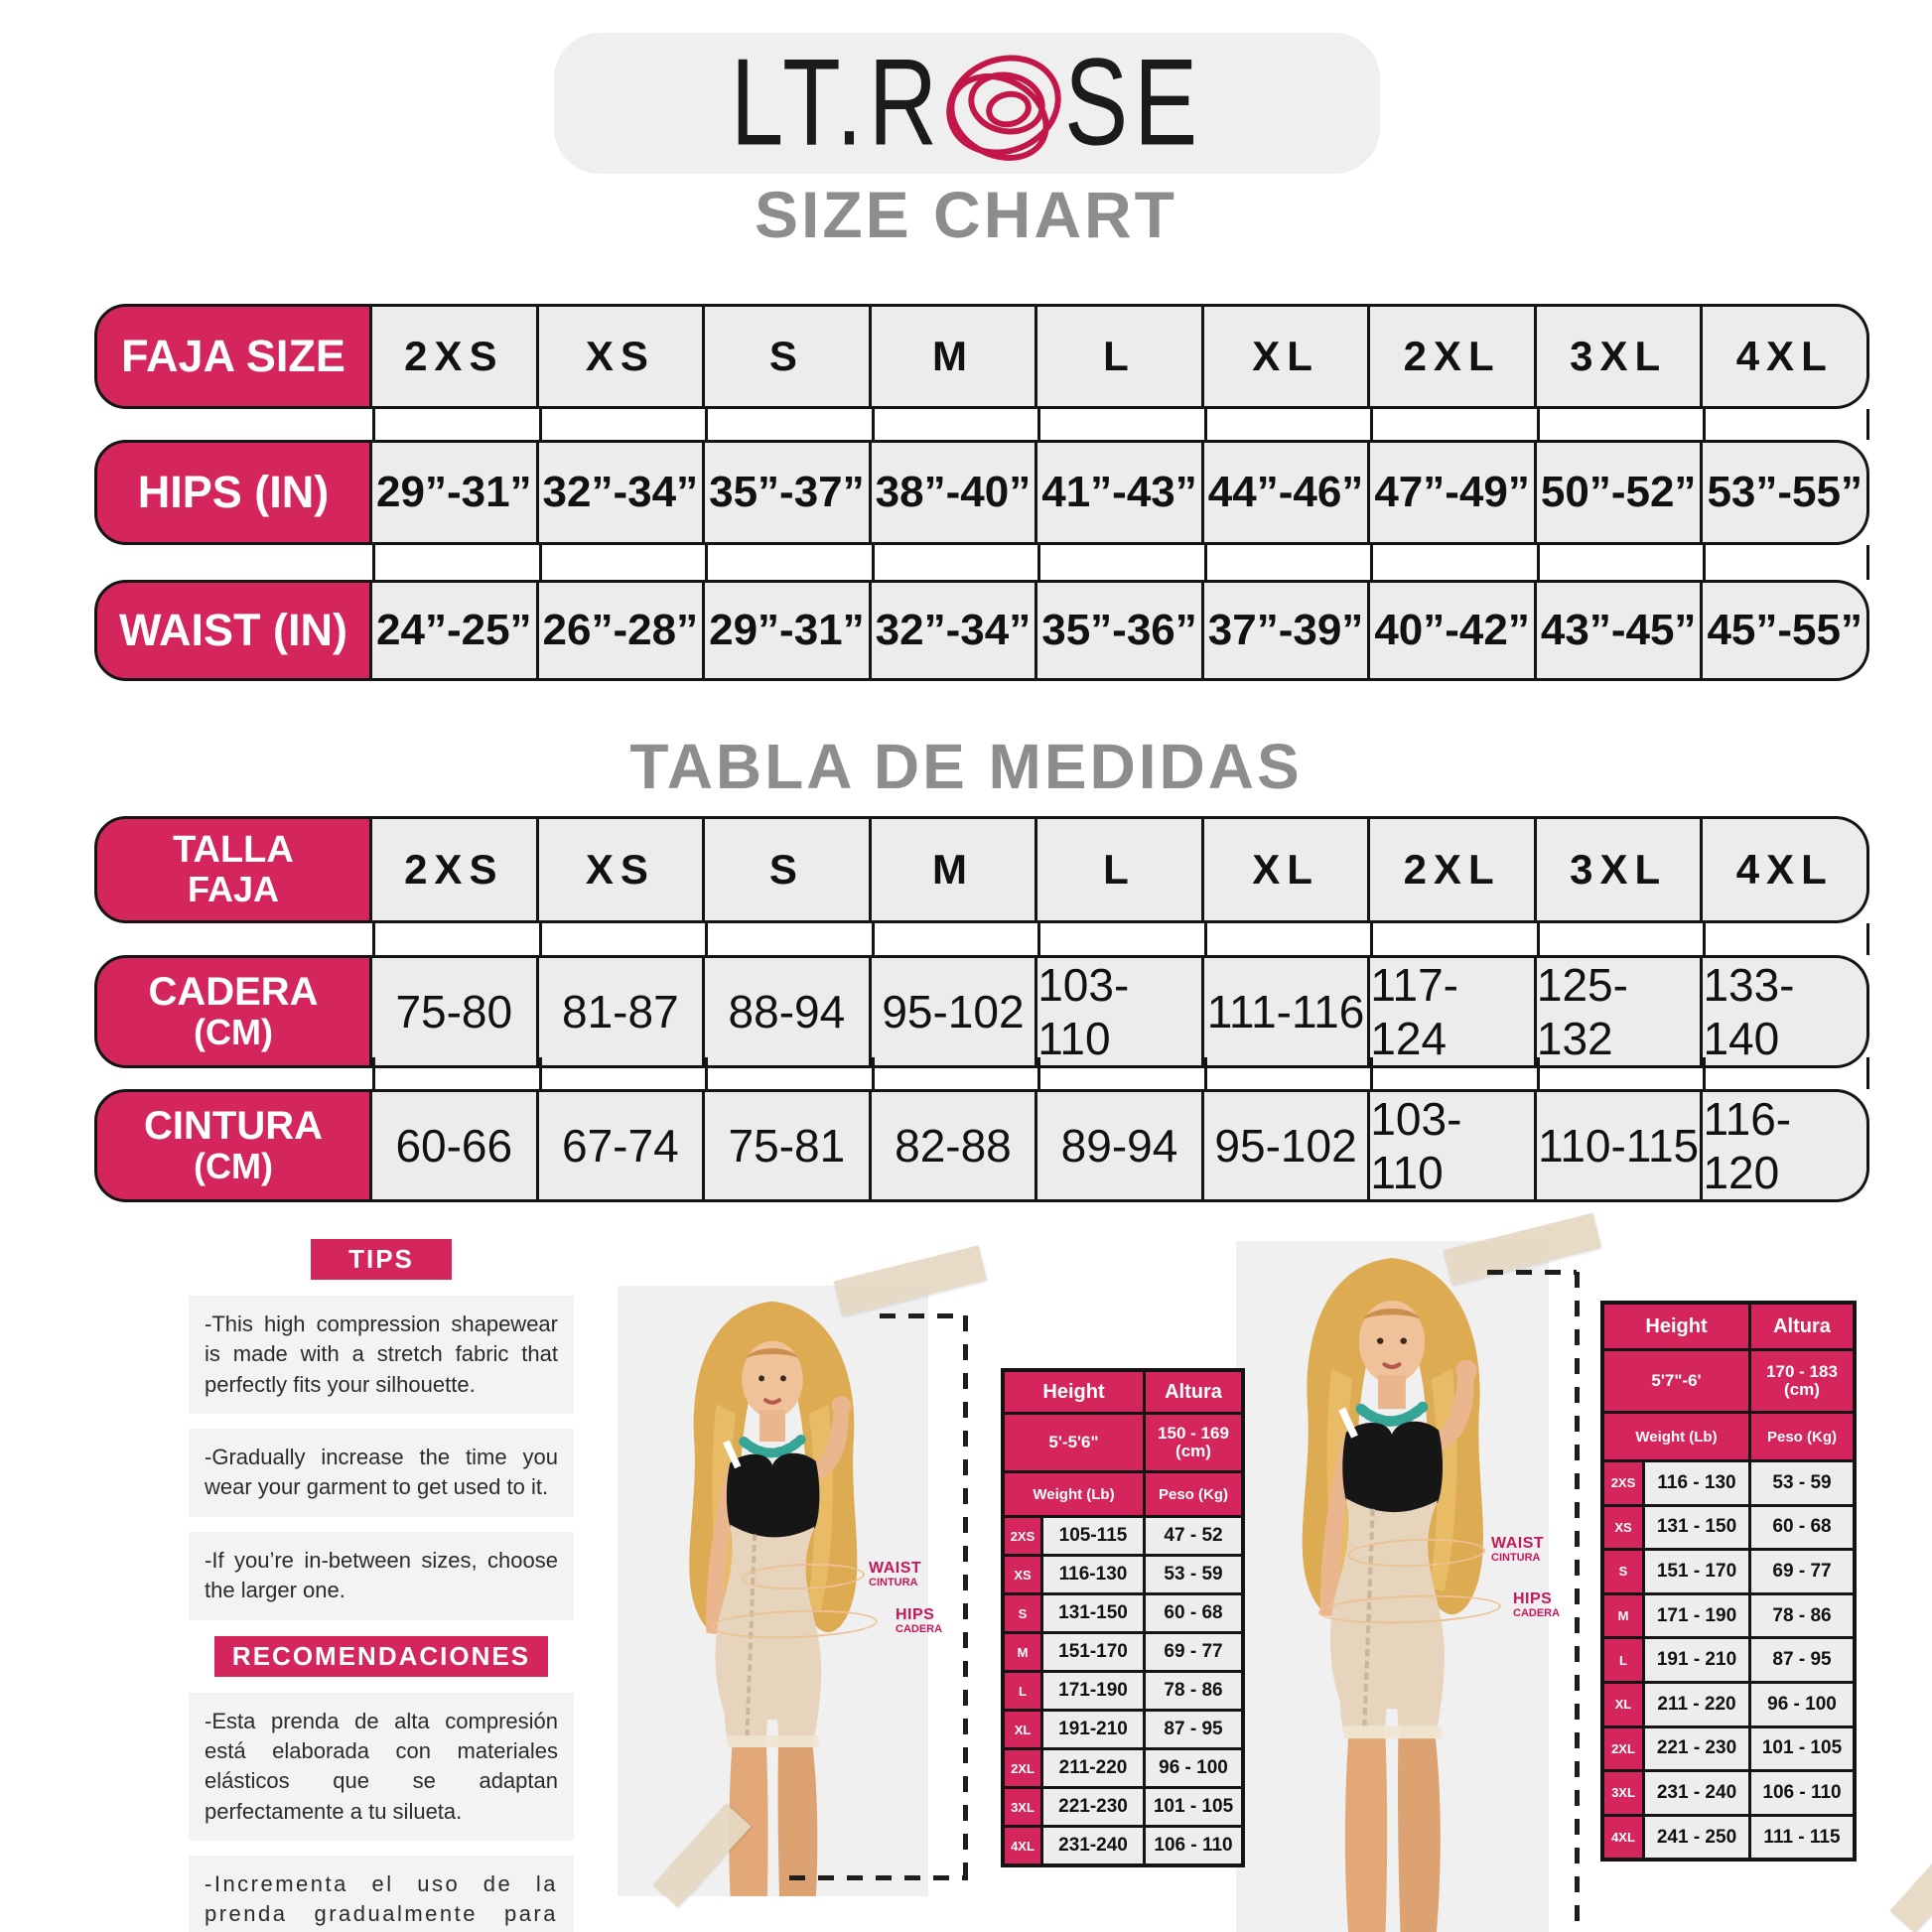  What do you see at coordinates (966, 767) in the screenshot?
I see `tabla-medidas-title: TABLA DE MEDIDAS` at bounding box center [966, 767].